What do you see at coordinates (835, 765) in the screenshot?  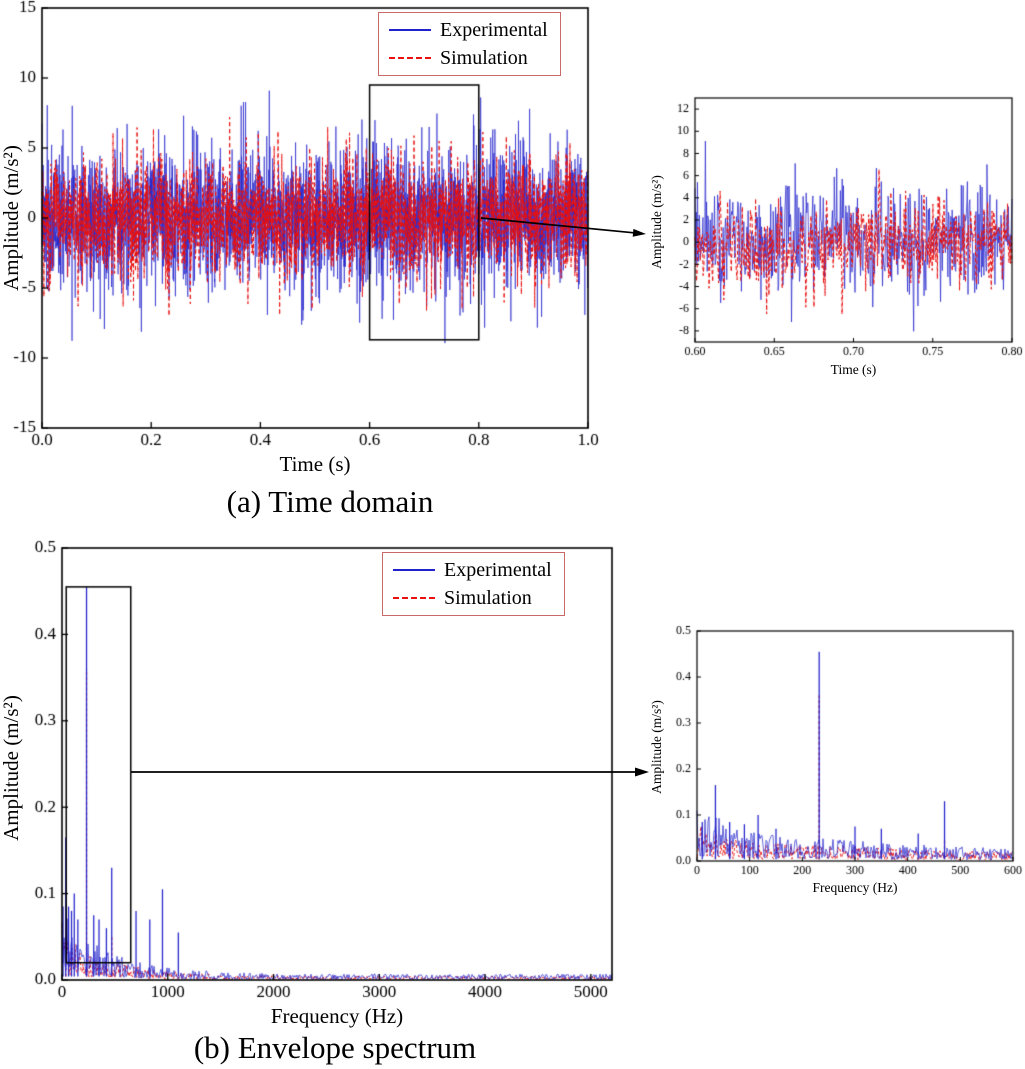 I see `envelope-spectrum-zoom-inset-chart` at bounding box center [835, 765].